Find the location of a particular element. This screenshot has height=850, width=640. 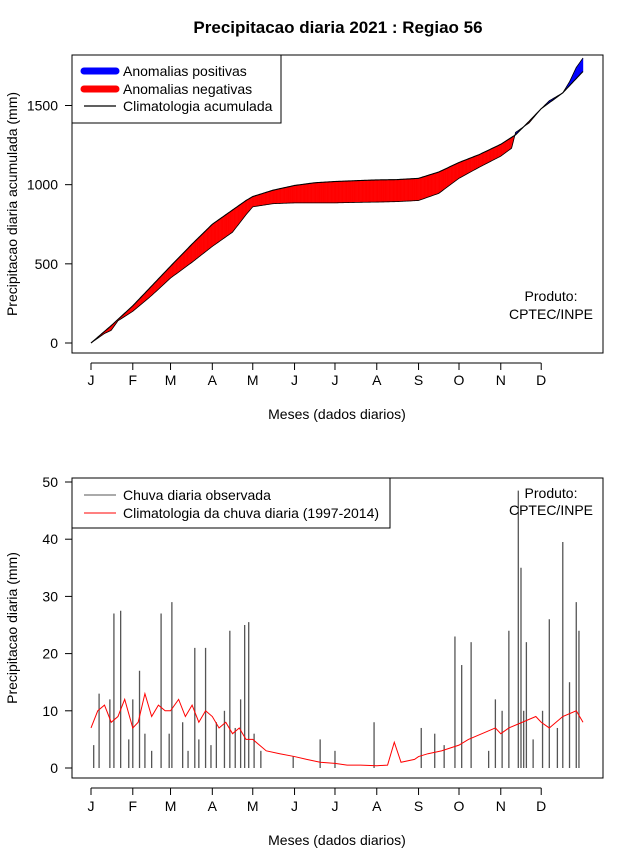

x-tick-label: M is located at coordinates (171, 806).